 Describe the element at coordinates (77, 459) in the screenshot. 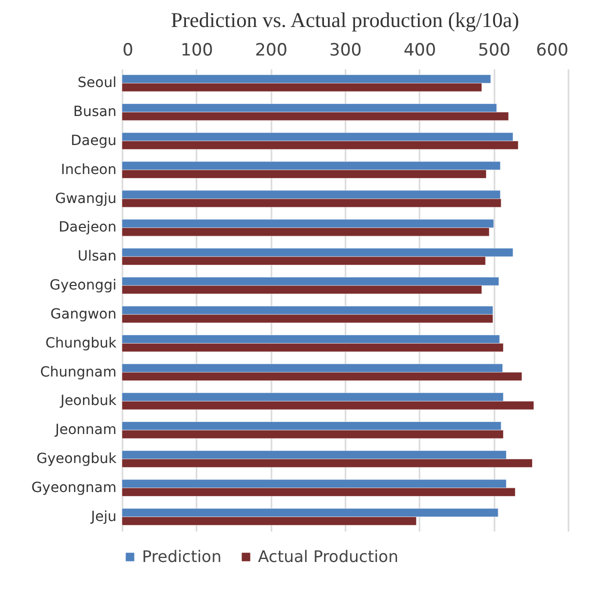

I see `y-tick-label: Gyeongbuk` at that location.